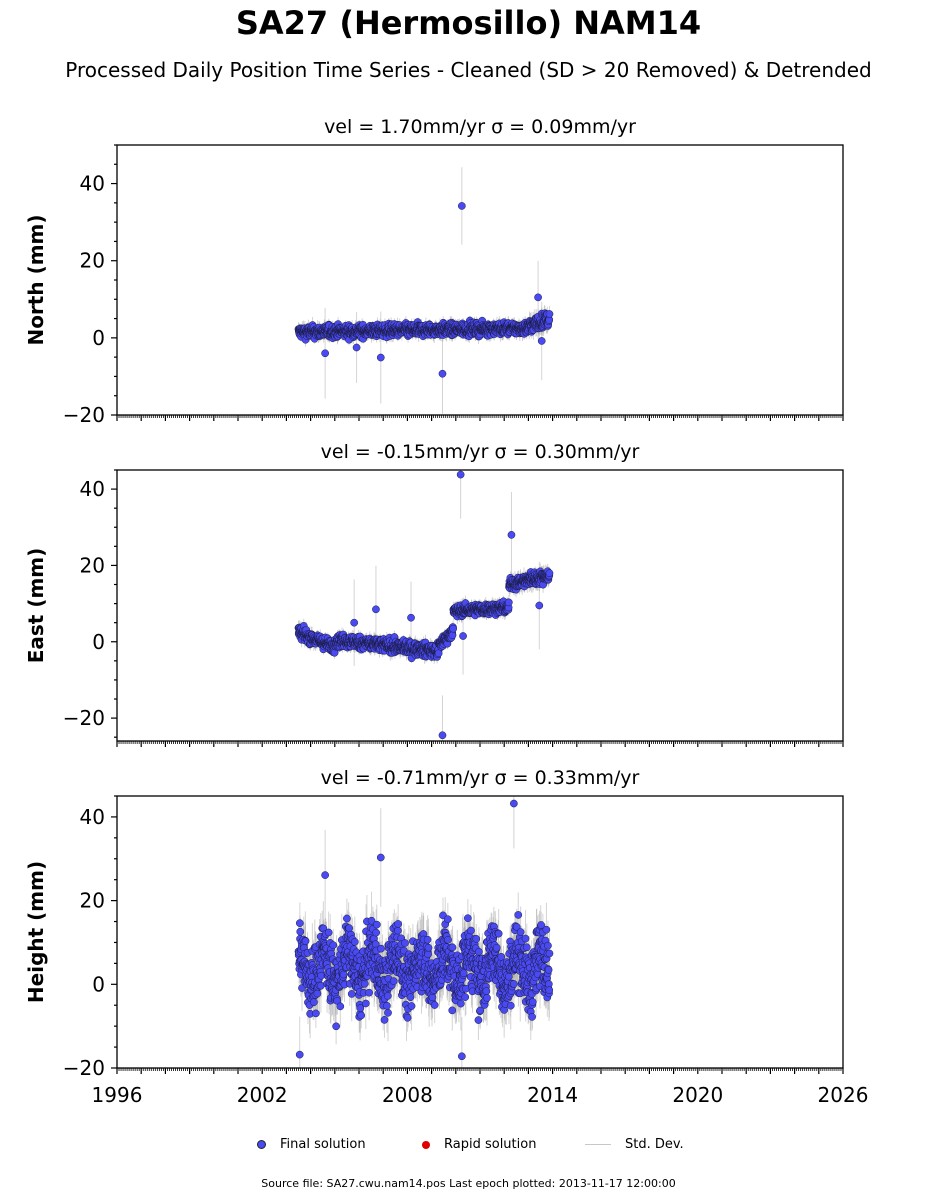 This screenshot has height=1200, width=937. I want to click on y-tick-label: −20, so click(84, 415).